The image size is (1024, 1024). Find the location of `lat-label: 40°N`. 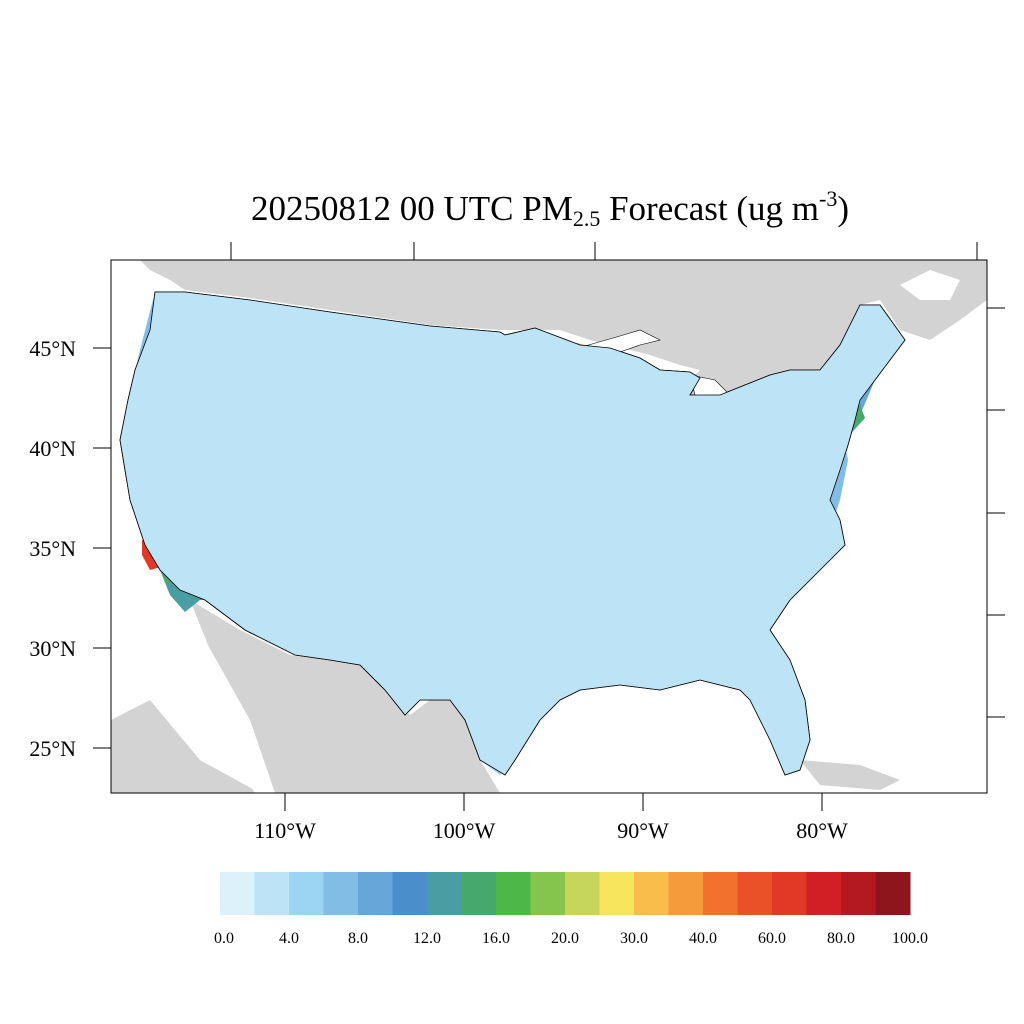

lat-label: 40°N is located at coordinates (52, 448).